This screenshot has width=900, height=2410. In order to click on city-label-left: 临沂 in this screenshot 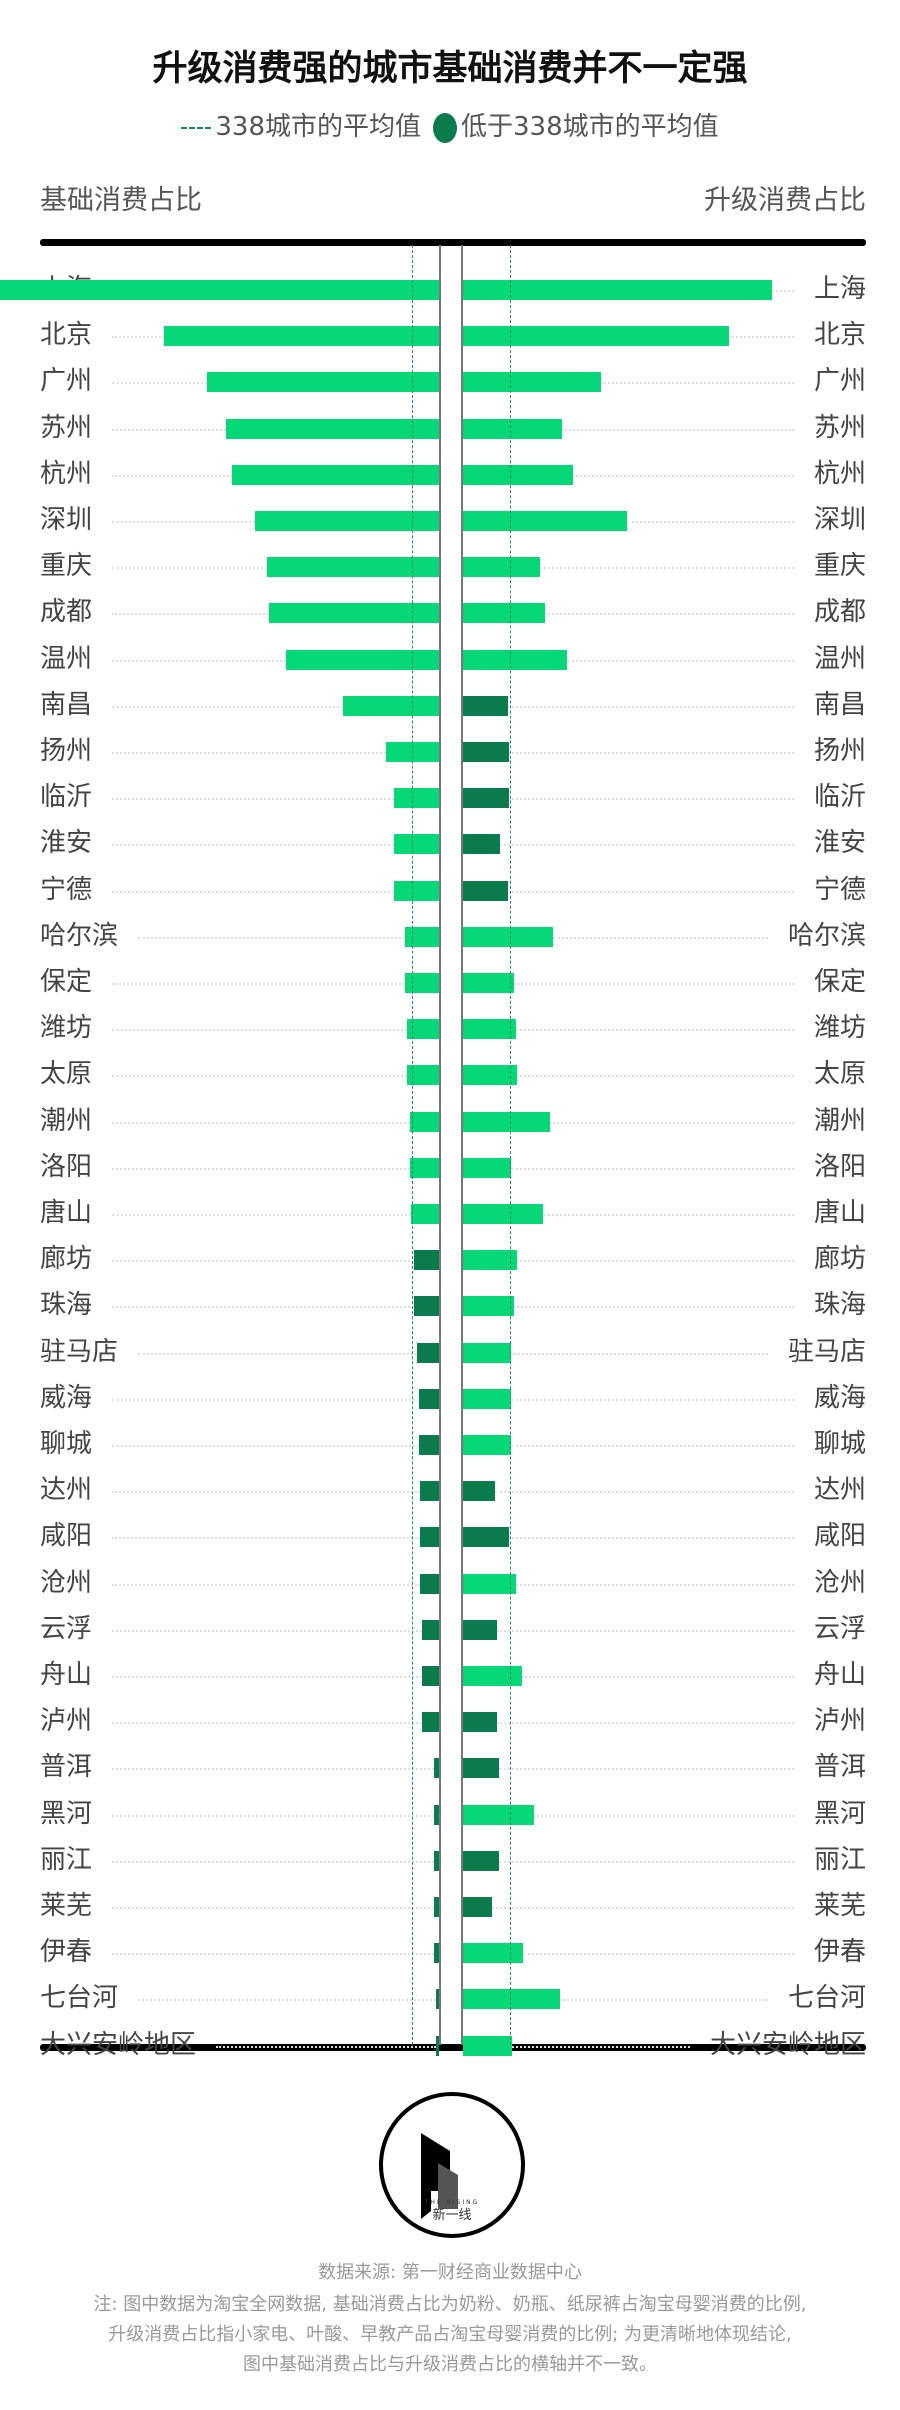, I will do `click(66, 797)`.